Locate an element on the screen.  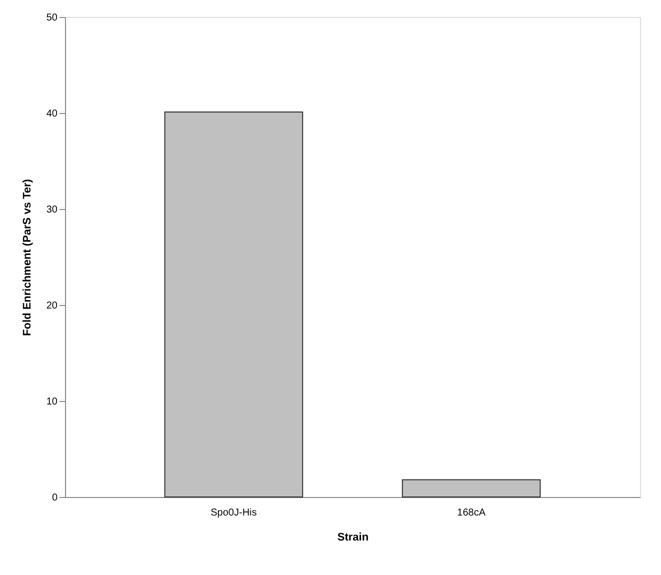
y-tick-label: 50 is located at coordinates (52, 18).